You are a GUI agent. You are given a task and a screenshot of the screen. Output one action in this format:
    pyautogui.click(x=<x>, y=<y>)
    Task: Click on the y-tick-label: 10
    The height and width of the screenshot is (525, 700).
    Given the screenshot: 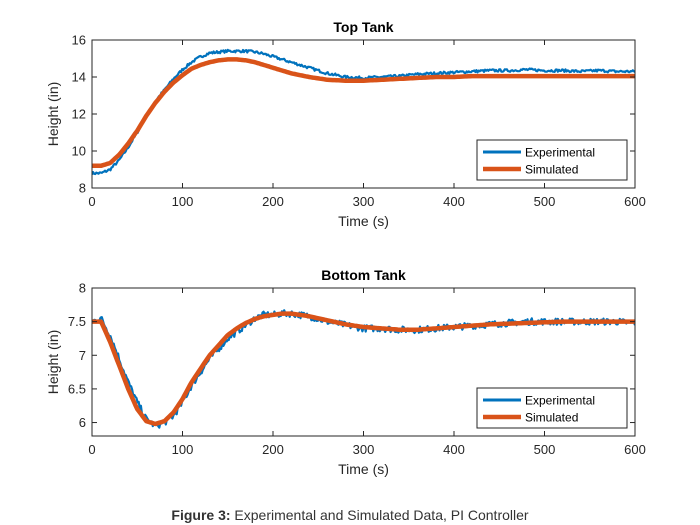 What is the action you would take?
    pyautogui.click(x=79, y=151)
    